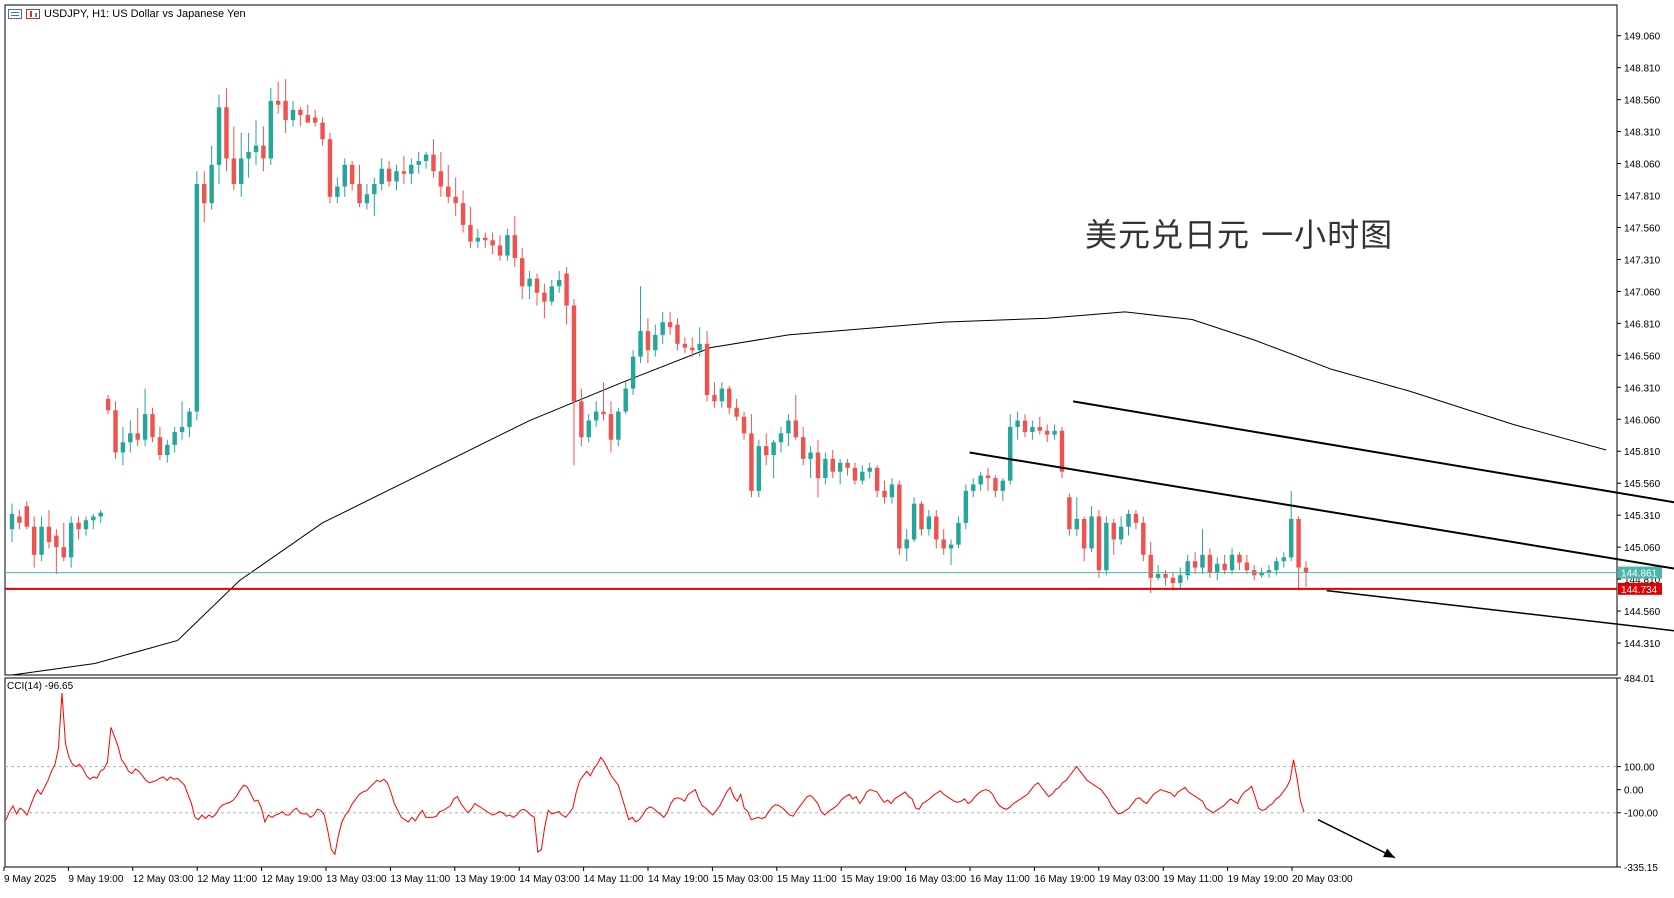 The image size is (1674, 898). Describe the element at coordinates (936, 879) in the screenshot. I see `time-axis-label-14: 16 May 03:00` at that location.